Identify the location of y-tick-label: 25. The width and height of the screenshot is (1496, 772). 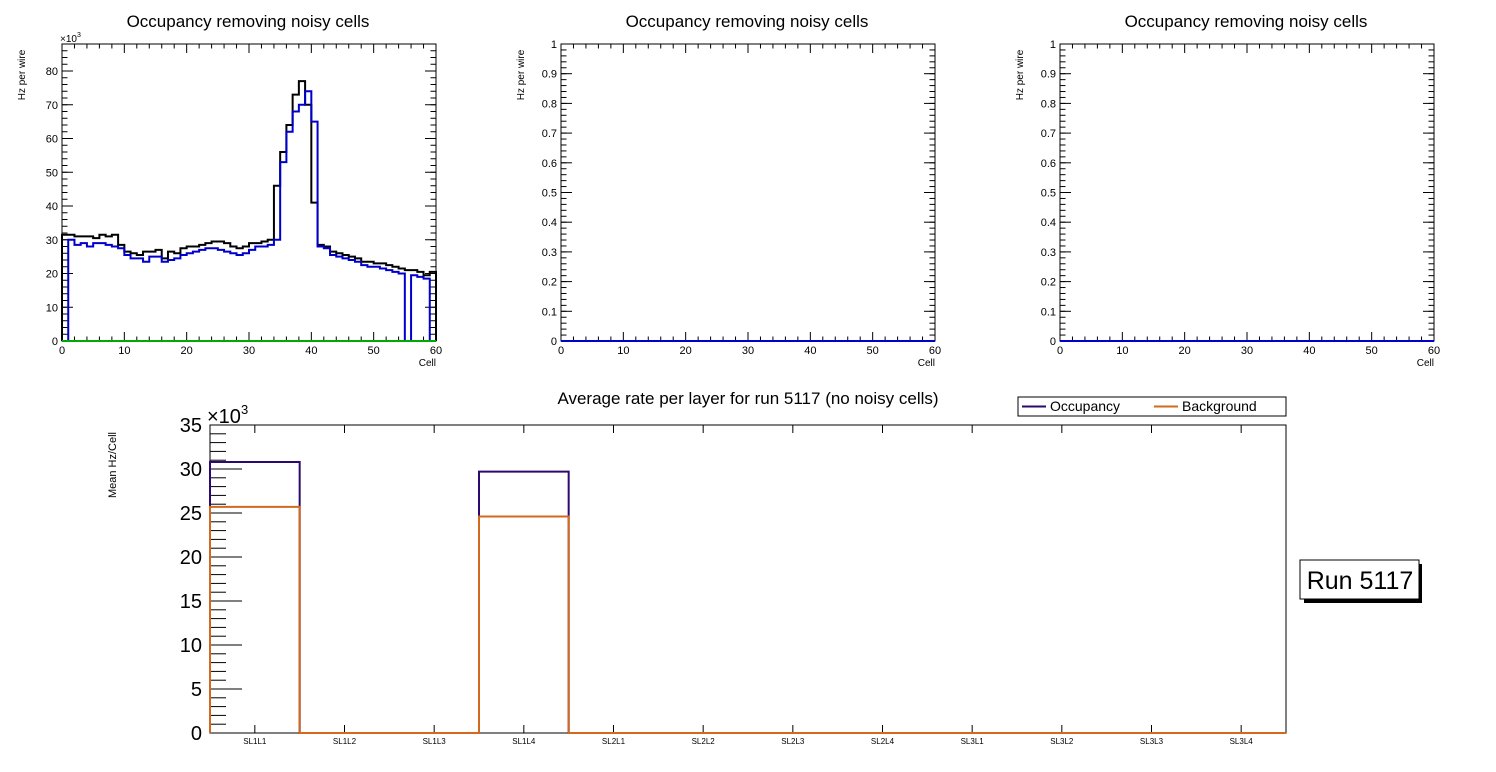
(191, 514).